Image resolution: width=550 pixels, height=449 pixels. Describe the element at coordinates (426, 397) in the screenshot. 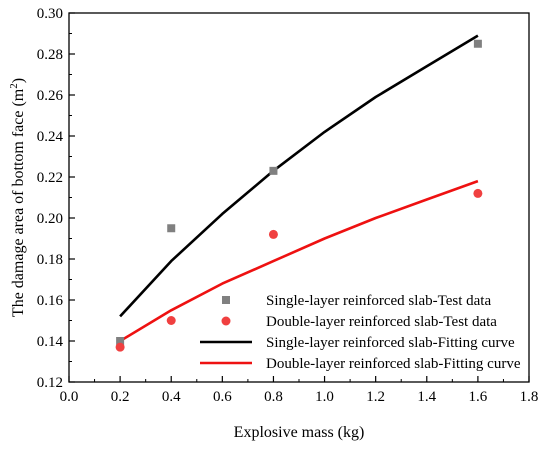

I see `x-tick-label: 1.4` at that location.